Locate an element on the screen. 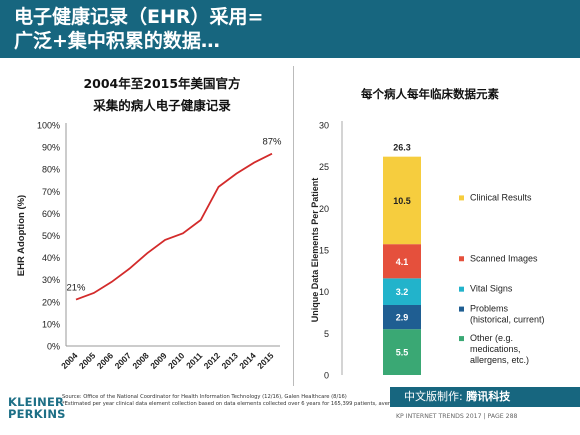 This screenshot has height=435, width=580. segment-label: 3.2 is located at coordinates (402, 292).